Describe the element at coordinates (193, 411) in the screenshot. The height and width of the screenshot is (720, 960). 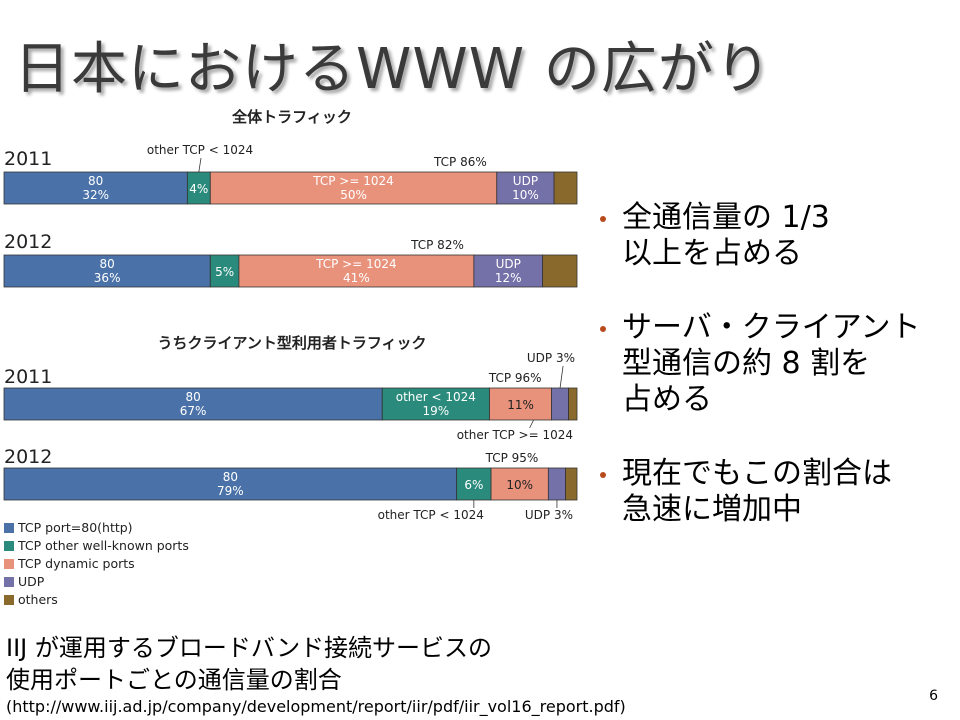
I see `segment-value-label: 67%` at that location.